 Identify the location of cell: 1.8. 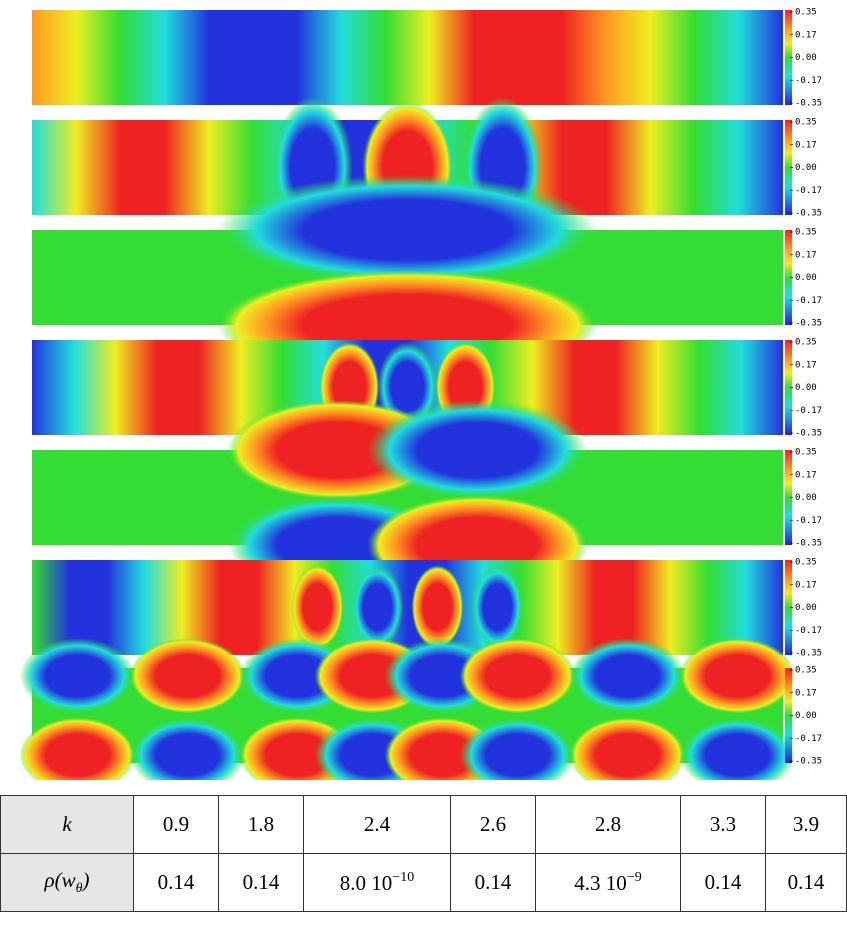
(261, 824).